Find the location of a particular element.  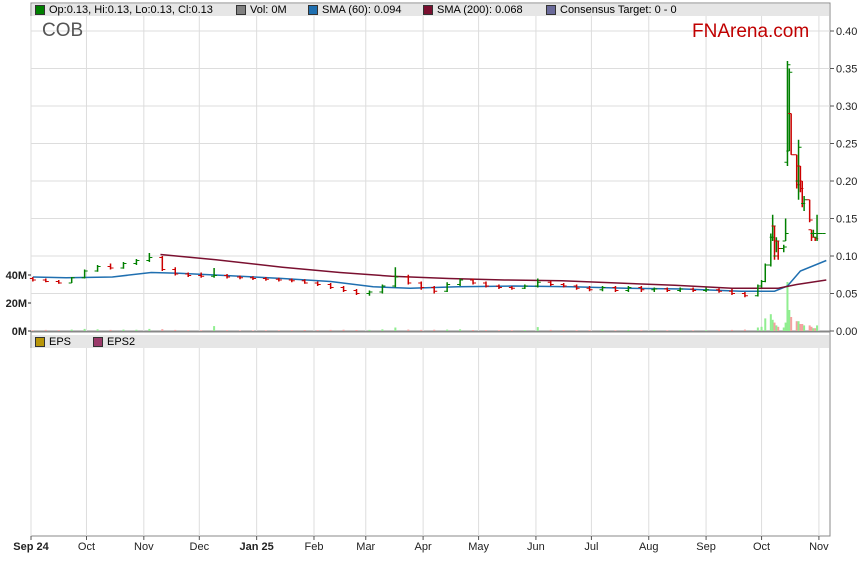

volume-tick-label: 0M is located at coordinates (19, 332).